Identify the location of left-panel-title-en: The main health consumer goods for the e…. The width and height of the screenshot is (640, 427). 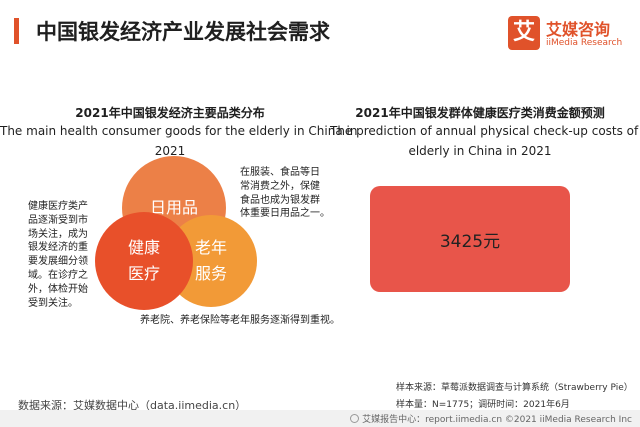
(179, 131).